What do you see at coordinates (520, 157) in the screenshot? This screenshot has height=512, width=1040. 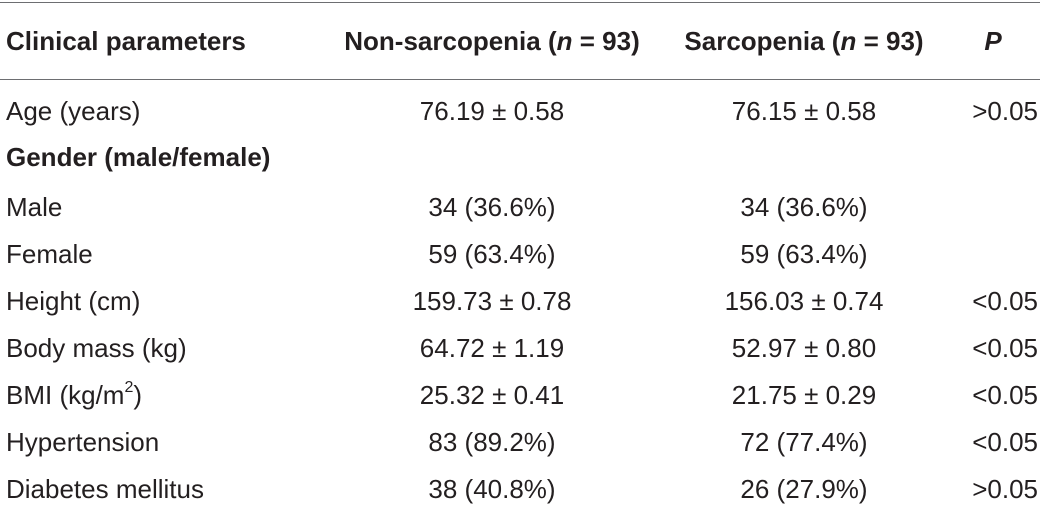 I see `table-row: Gender (male/female)` at bounding box center [520, 157].